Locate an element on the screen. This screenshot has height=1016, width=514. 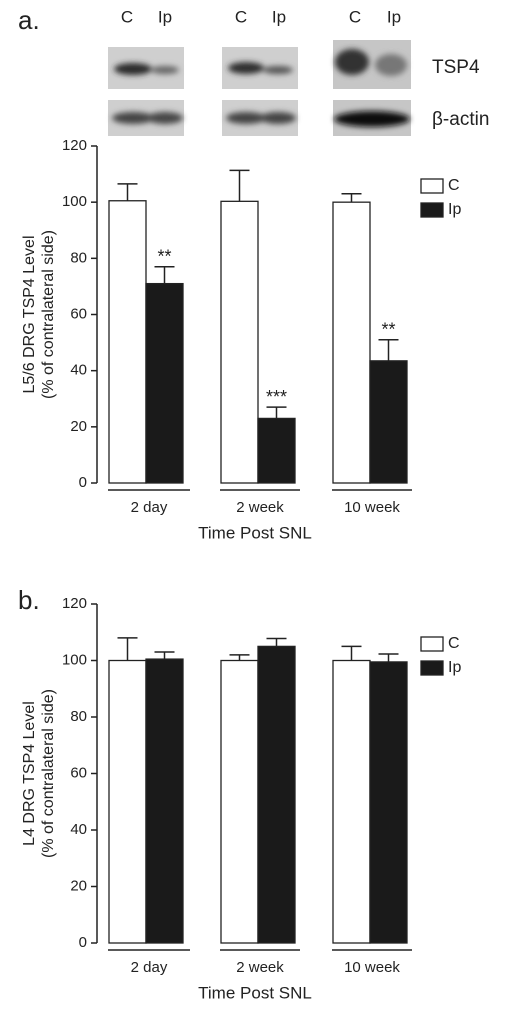
y-axis-label: L5/6 DRG TSP4 Level is located at coordinates (29, 314).